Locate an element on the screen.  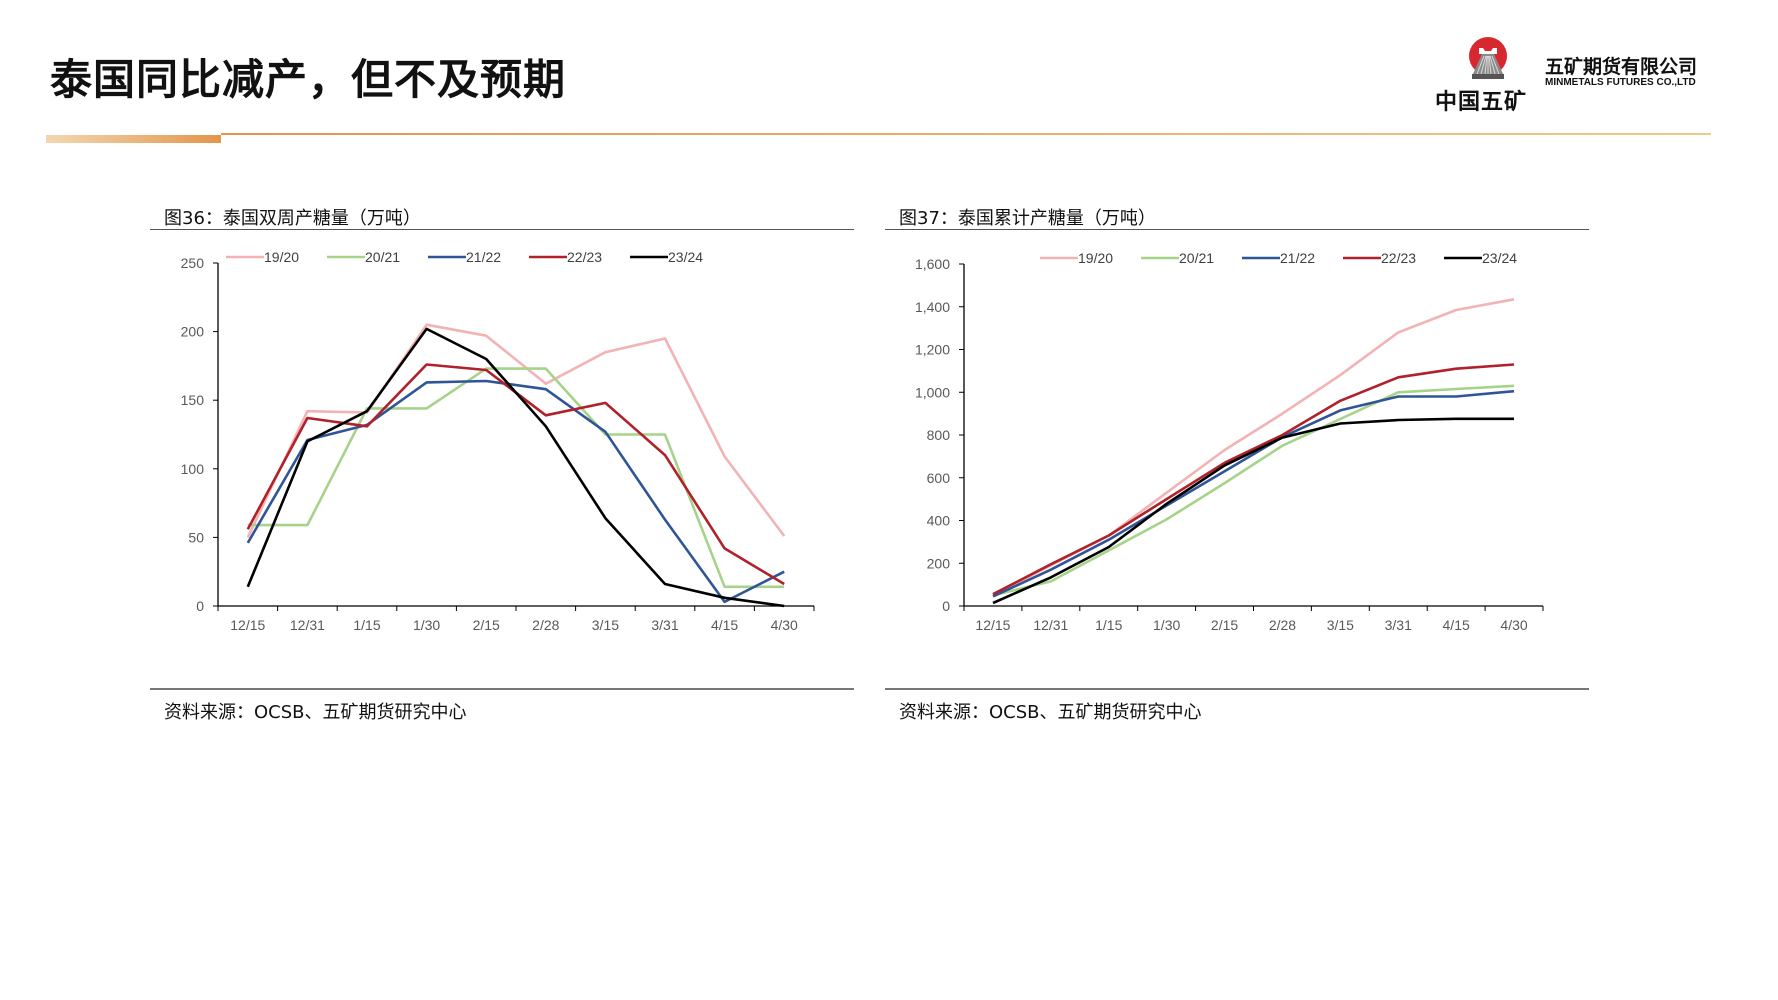
title-accent-bar is located at coordinates (133, 139).